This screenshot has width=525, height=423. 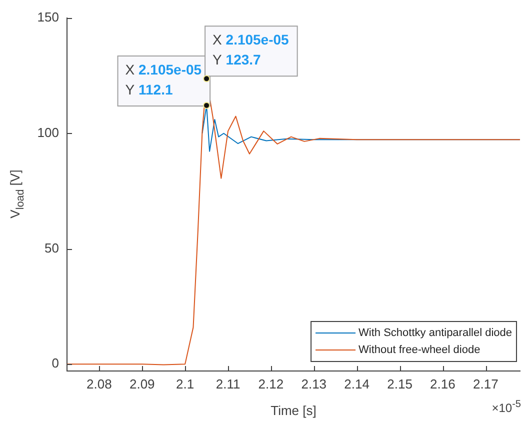 I want to click on x-tick-label: 2.09, so click(x=142, y=384).